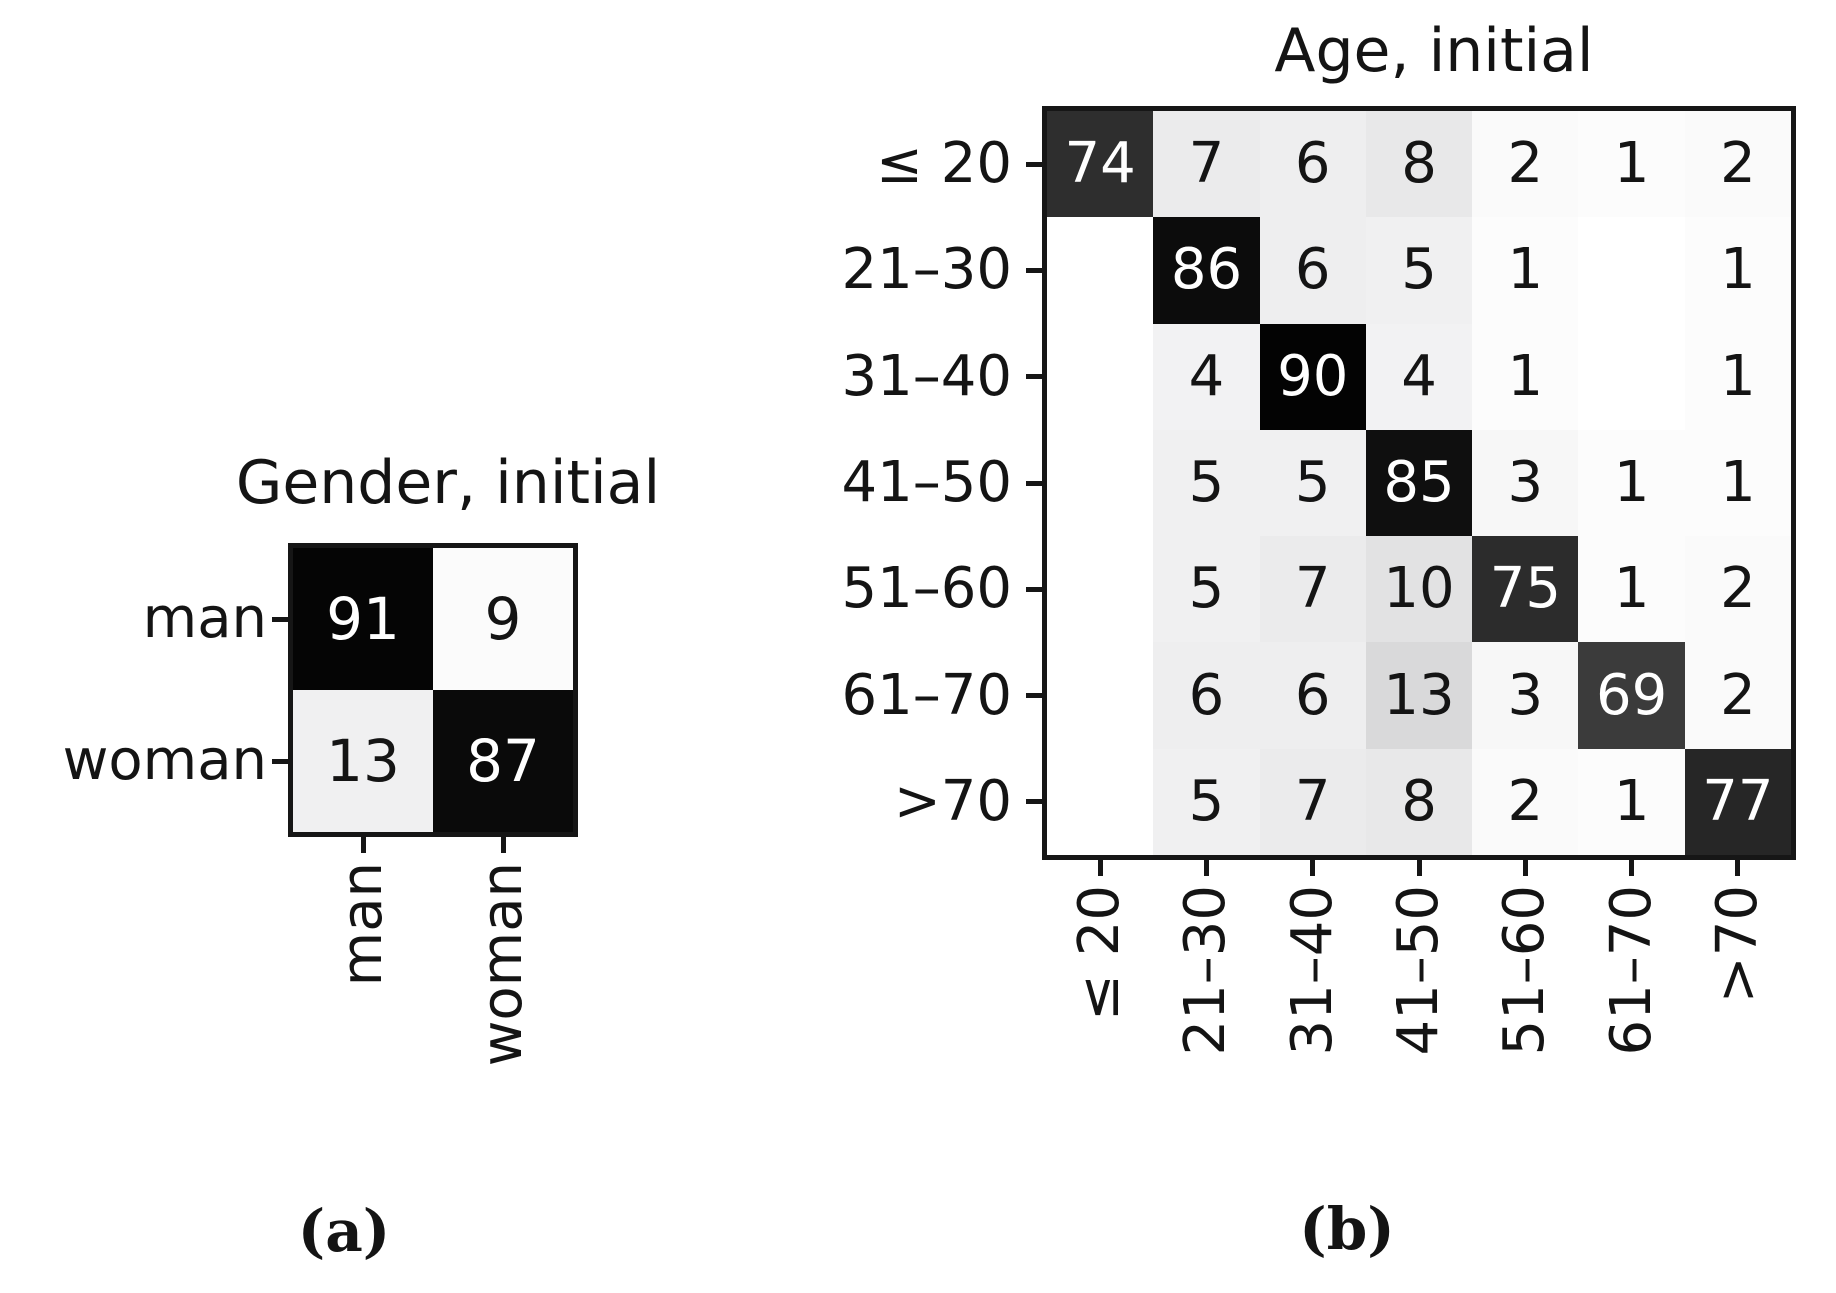 The image size is (1836, 1293). What do you see at coordinates (1312, 970) in the screenshot?
I see `col-label: 31–40` at bounding box center [1312, 970].